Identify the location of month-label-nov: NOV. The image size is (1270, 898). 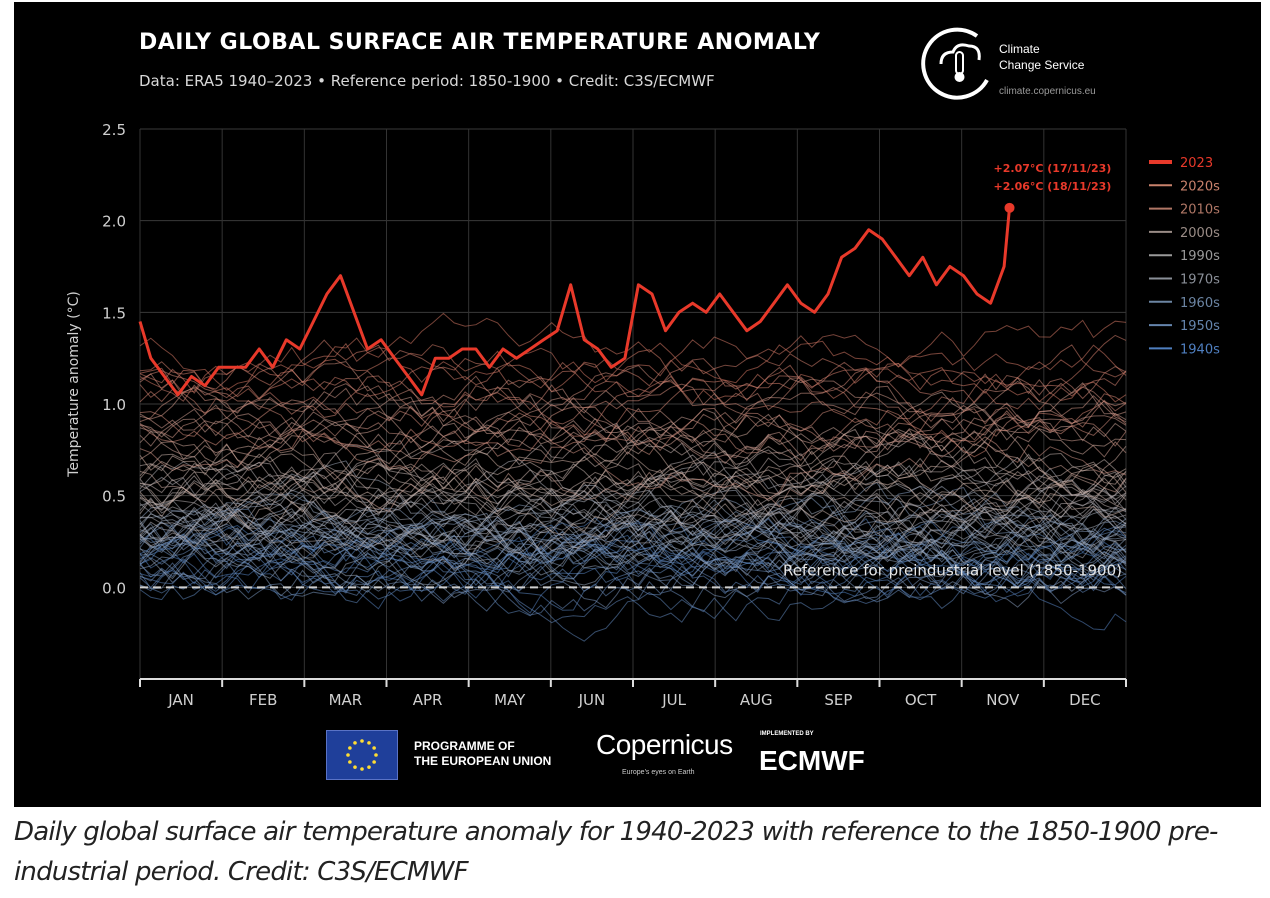
(1003, 700).